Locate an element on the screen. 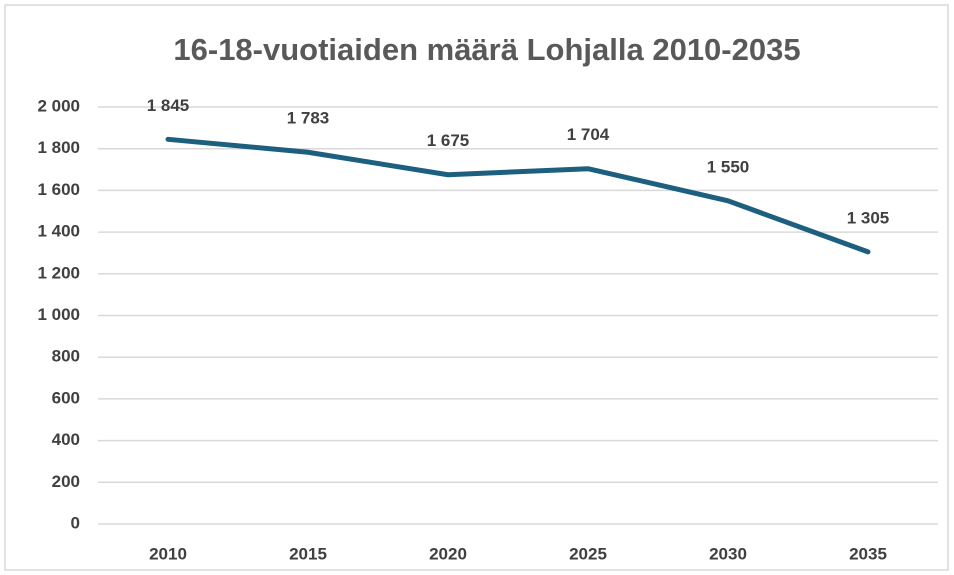 Image resolution: width=954 pixels, height=575 pixels. y-tick-label: 800 is located at coordinates (66, 356).